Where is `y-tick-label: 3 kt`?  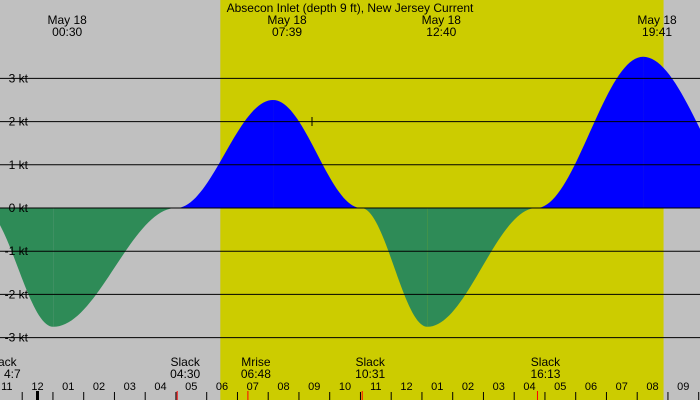 y-tick-label: 3 kt is located at coordinates (19, 78).